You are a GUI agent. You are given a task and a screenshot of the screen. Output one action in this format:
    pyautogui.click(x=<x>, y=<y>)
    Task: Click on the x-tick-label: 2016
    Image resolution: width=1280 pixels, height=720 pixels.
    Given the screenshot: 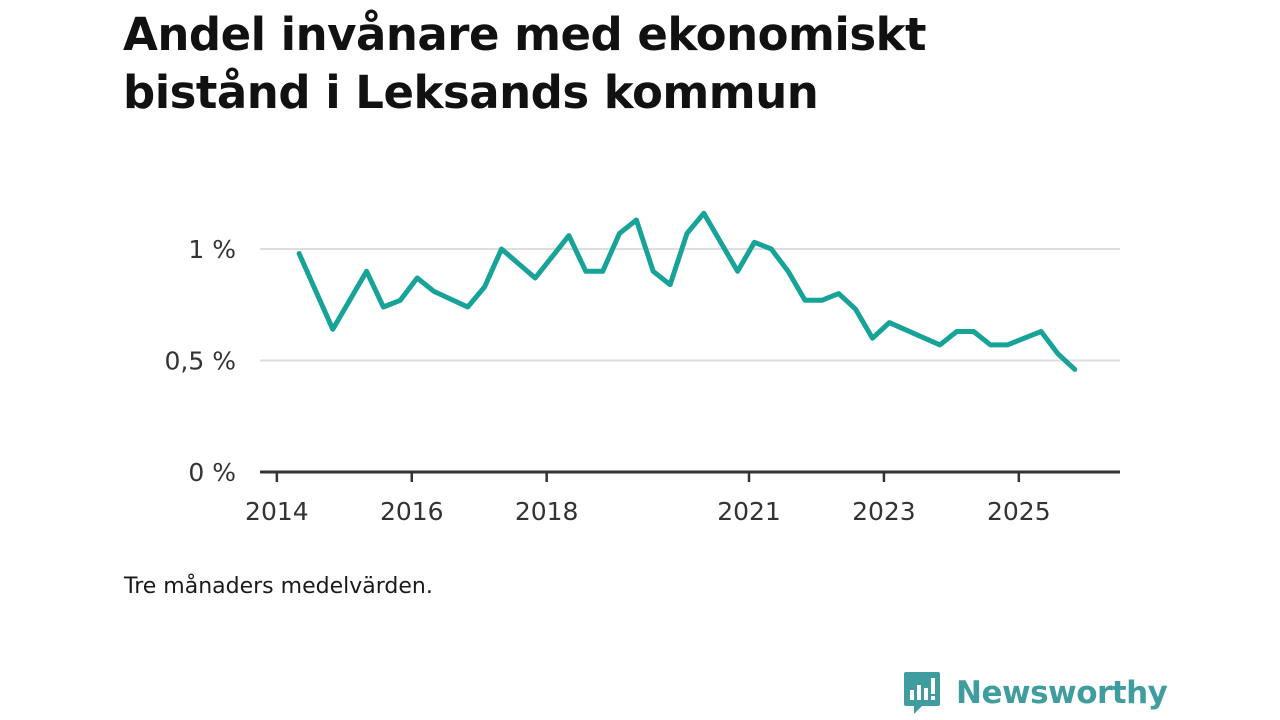 What is the action you would take?
    pyautogui.click(x=412, y=511)
    